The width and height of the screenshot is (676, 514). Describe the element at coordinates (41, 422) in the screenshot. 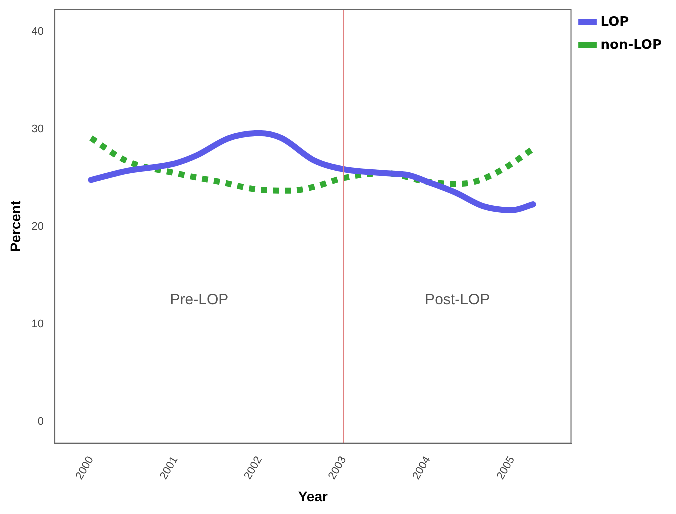

I see `y-tick-label: 0` at that location.